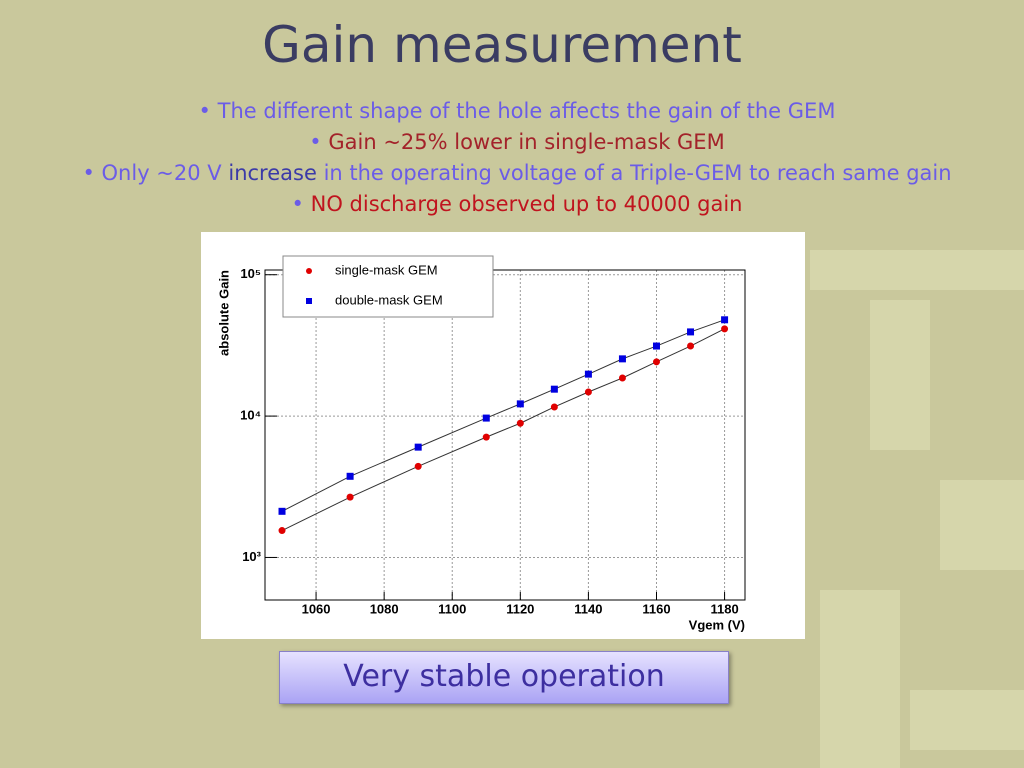 This screenshot has height=768, width=1024. Describe the element at coordinates (724, 608) in the screenshot. I see `x-tick-label: 1180` at that location.